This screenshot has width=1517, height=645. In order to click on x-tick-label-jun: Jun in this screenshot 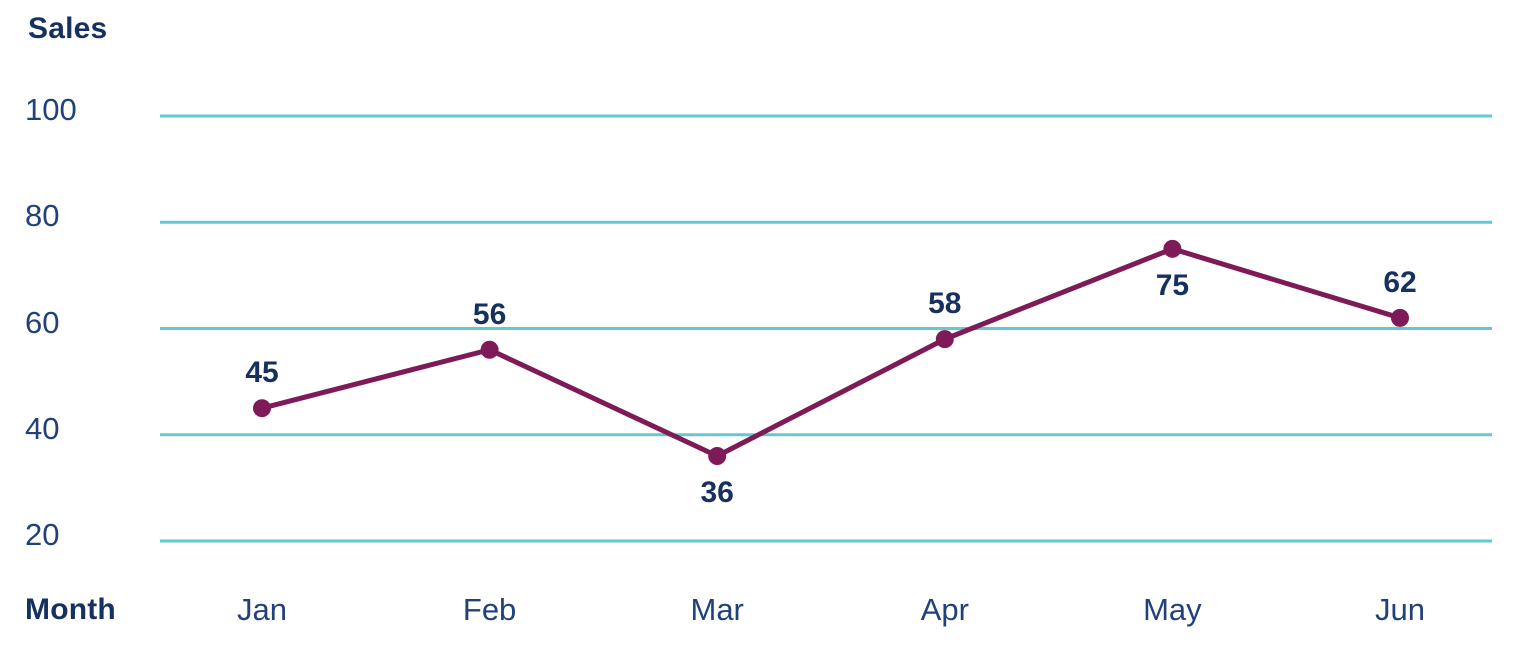, I will do `click(1400, 609)`.